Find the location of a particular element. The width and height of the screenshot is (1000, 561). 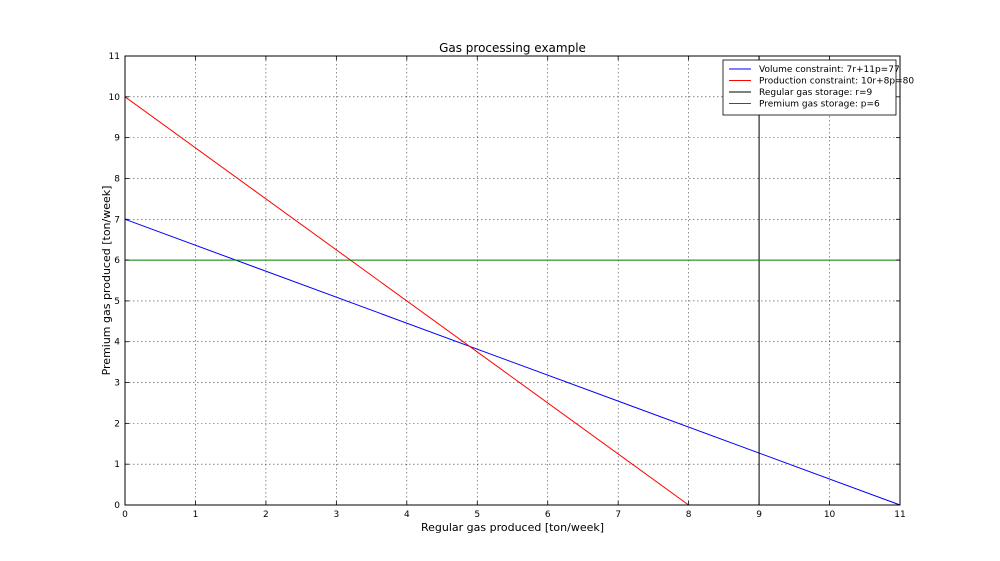

x-tick-label: 6 is located at coordinates (548, 515).